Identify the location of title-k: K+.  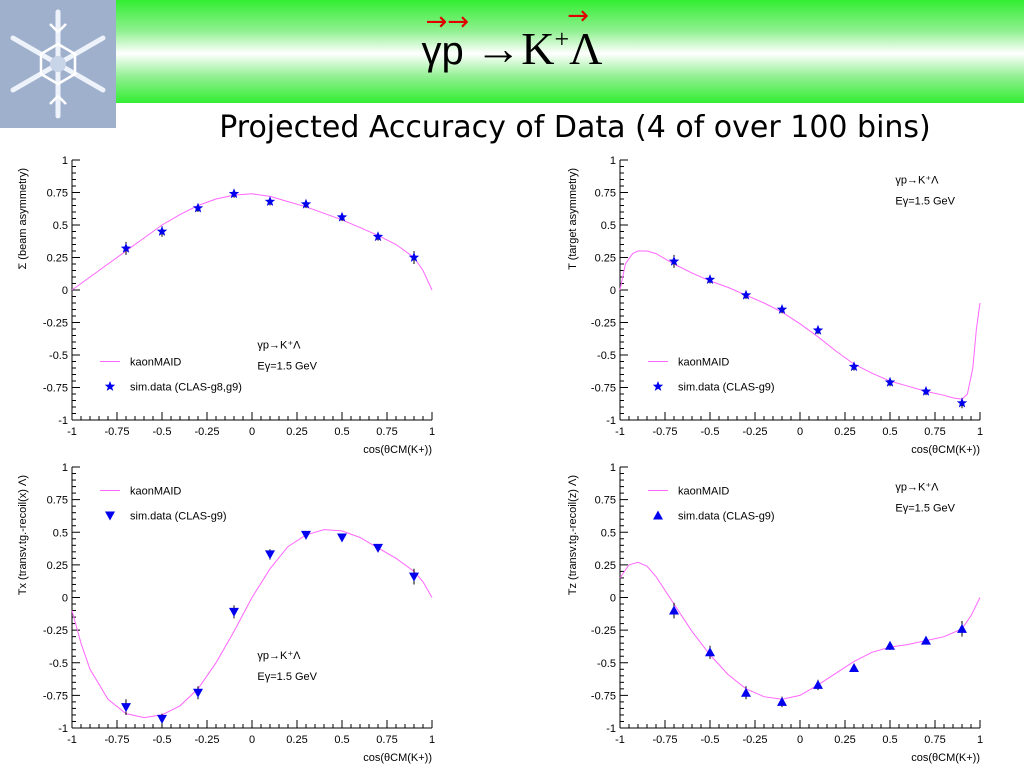
(545, 48).